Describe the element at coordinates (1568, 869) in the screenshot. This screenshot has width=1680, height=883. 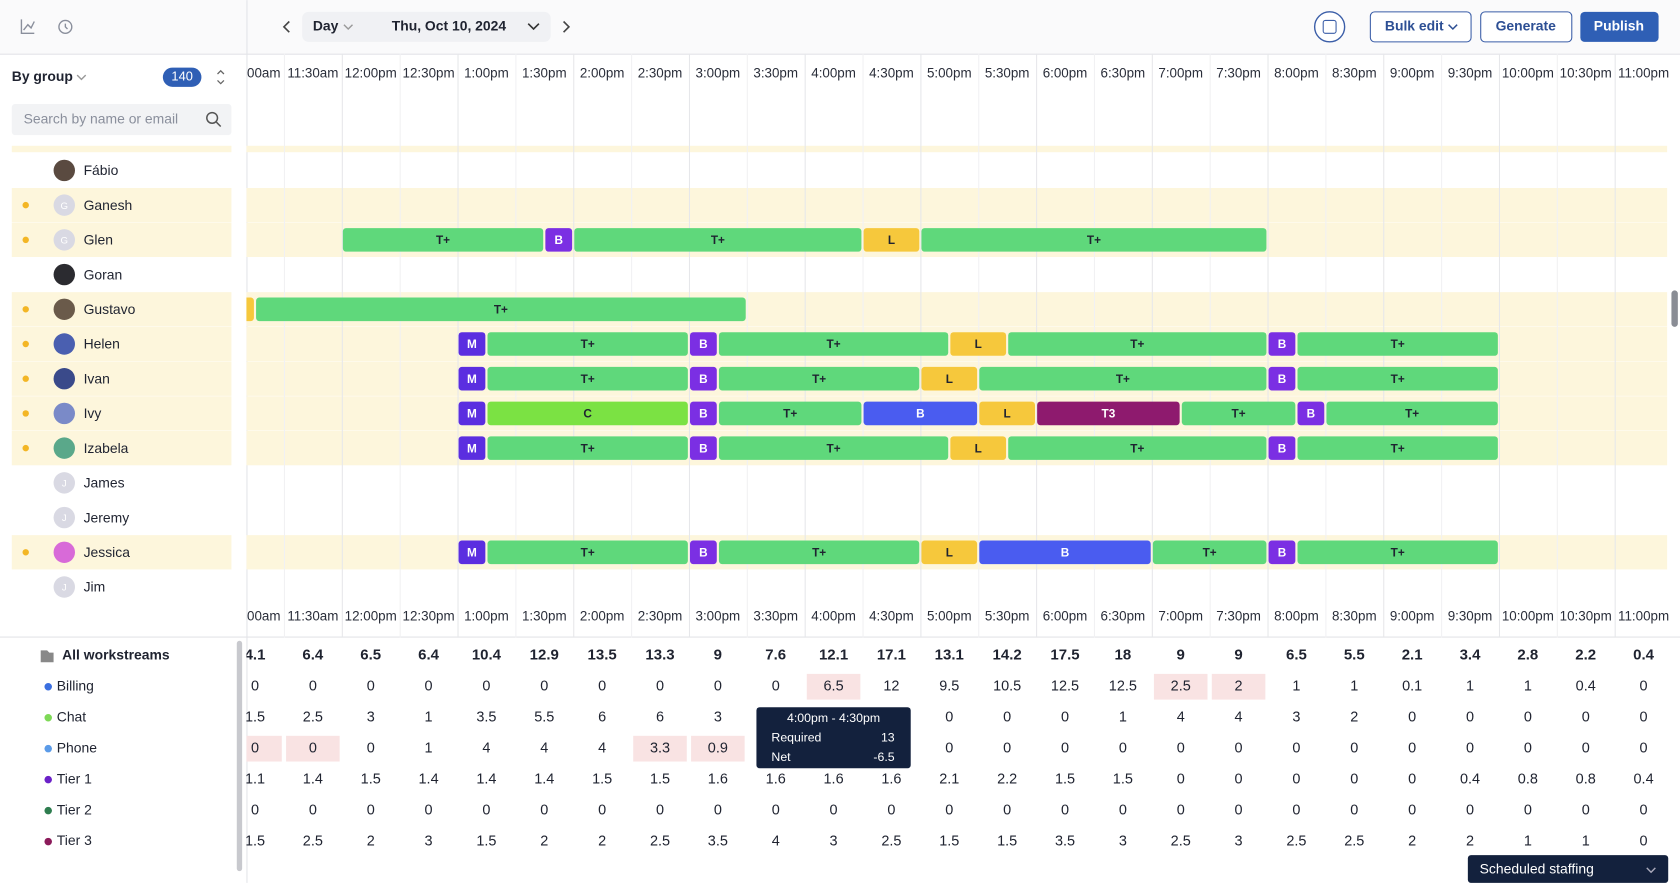
I see `staffing-dropdown` at that location.